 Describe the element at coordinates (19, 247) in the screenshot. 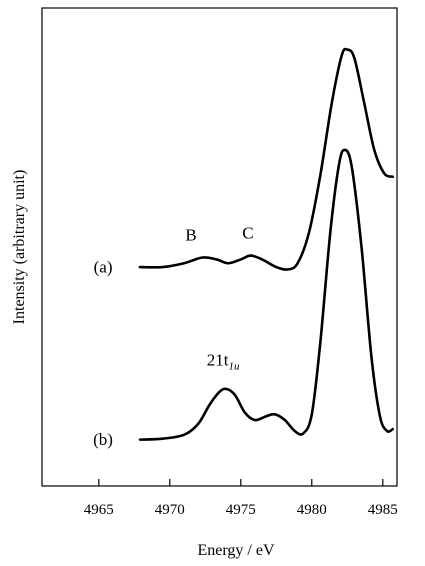

I see `y-axis-label: Intensity (arbitrary unit)` at that location.